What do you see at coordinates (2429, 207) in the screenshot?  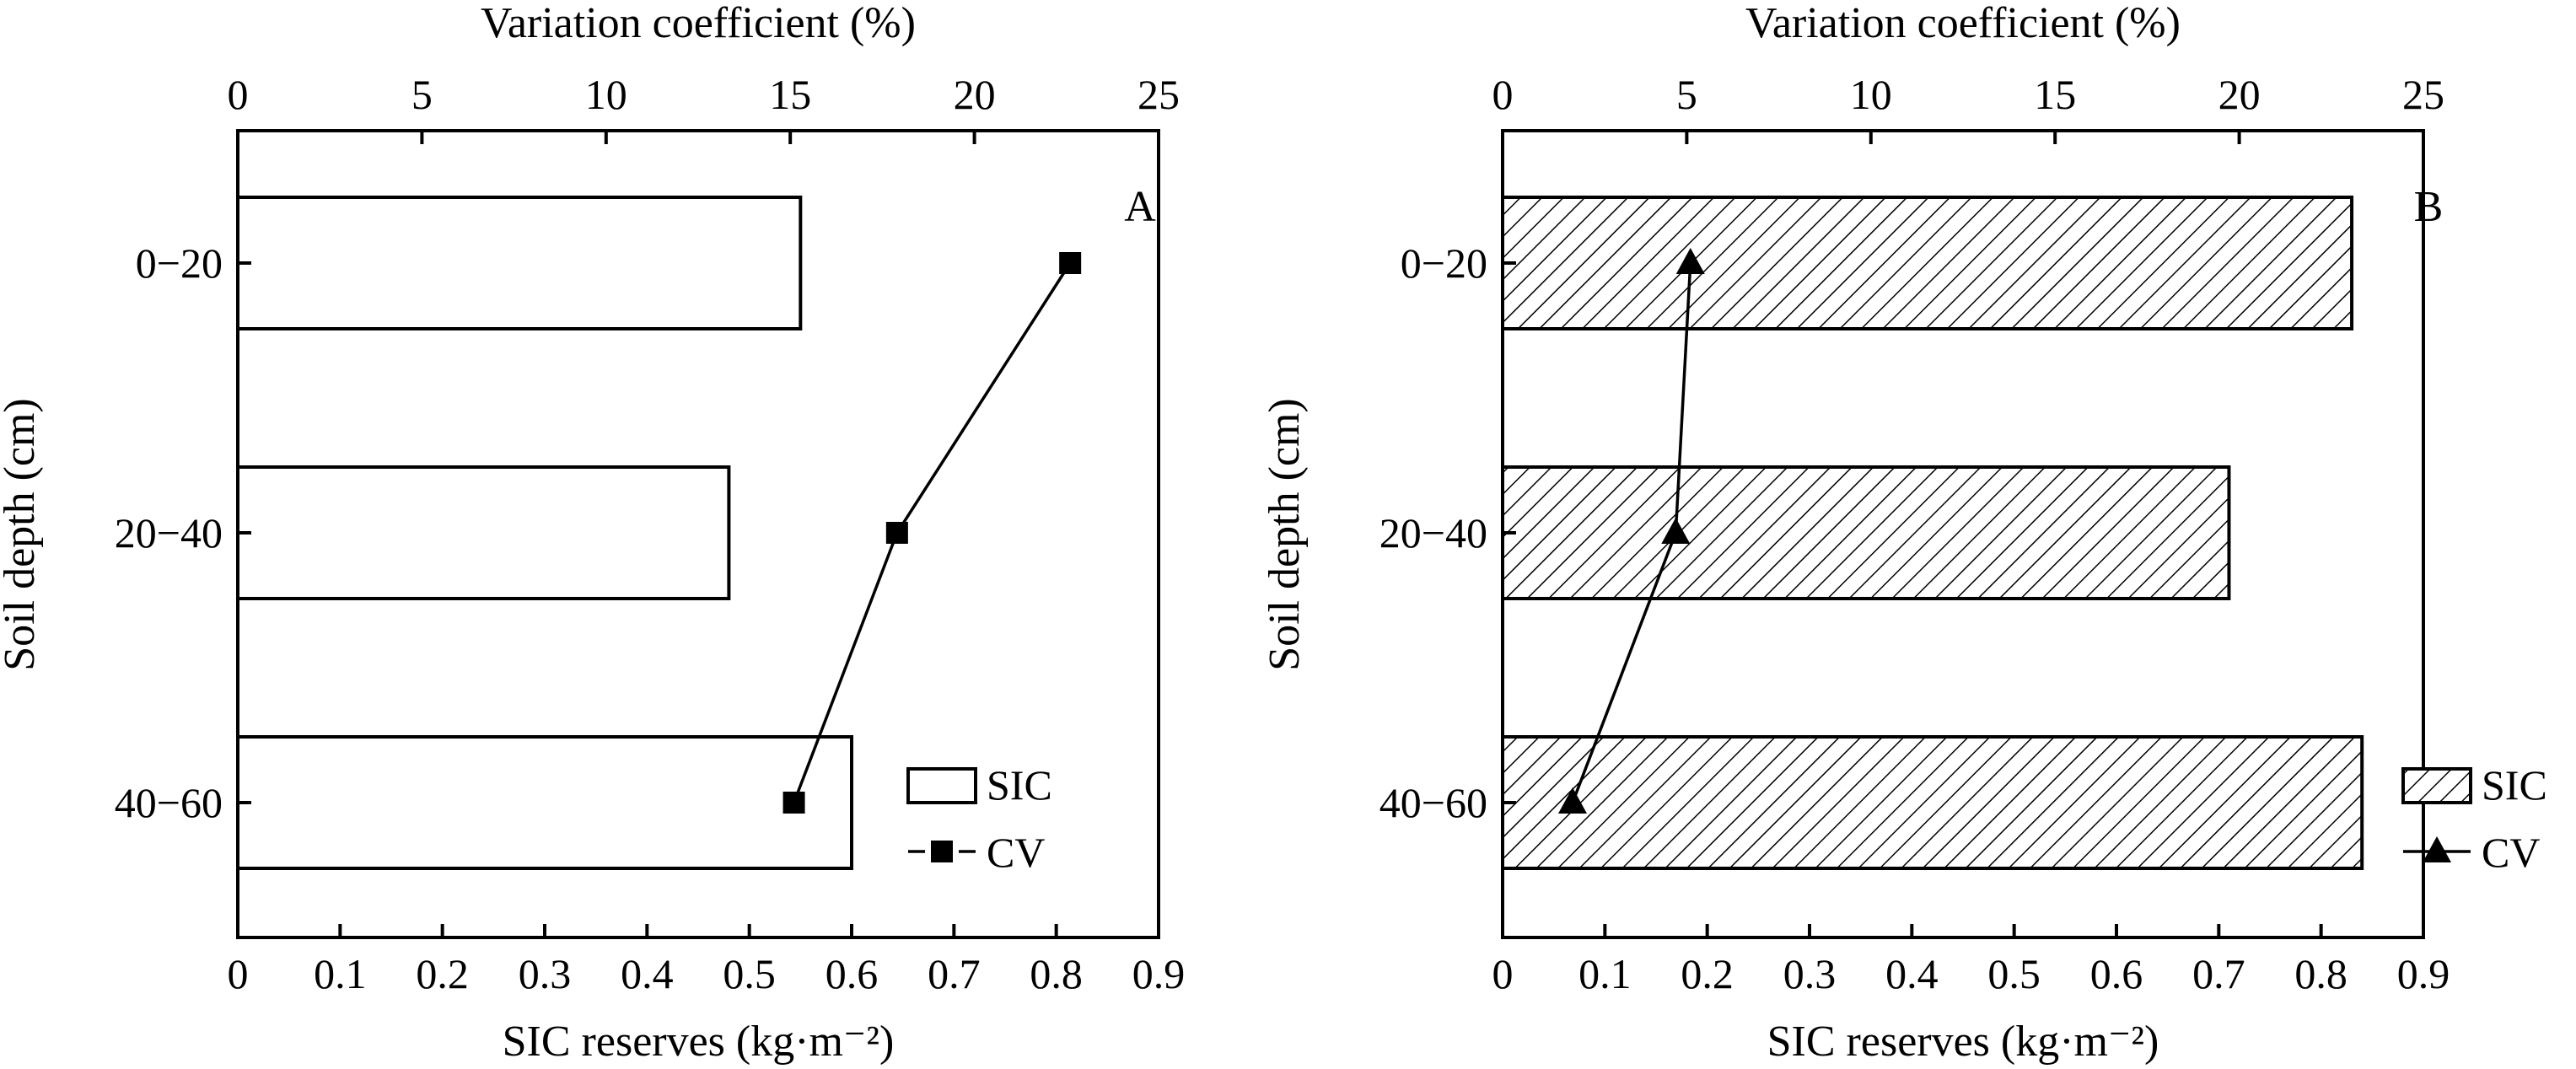 I see `panel-letter: B` at bounding box center [2429, 207].